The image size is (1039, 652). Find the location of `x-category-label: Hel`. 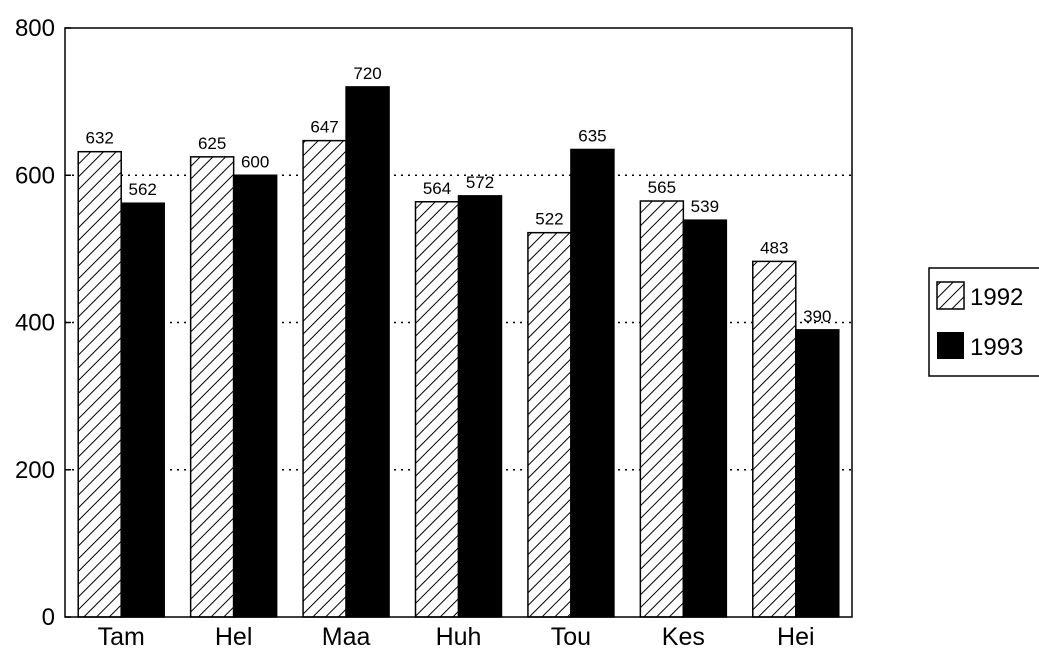

x-category-label: Hel is located at coordinates (234, 637).